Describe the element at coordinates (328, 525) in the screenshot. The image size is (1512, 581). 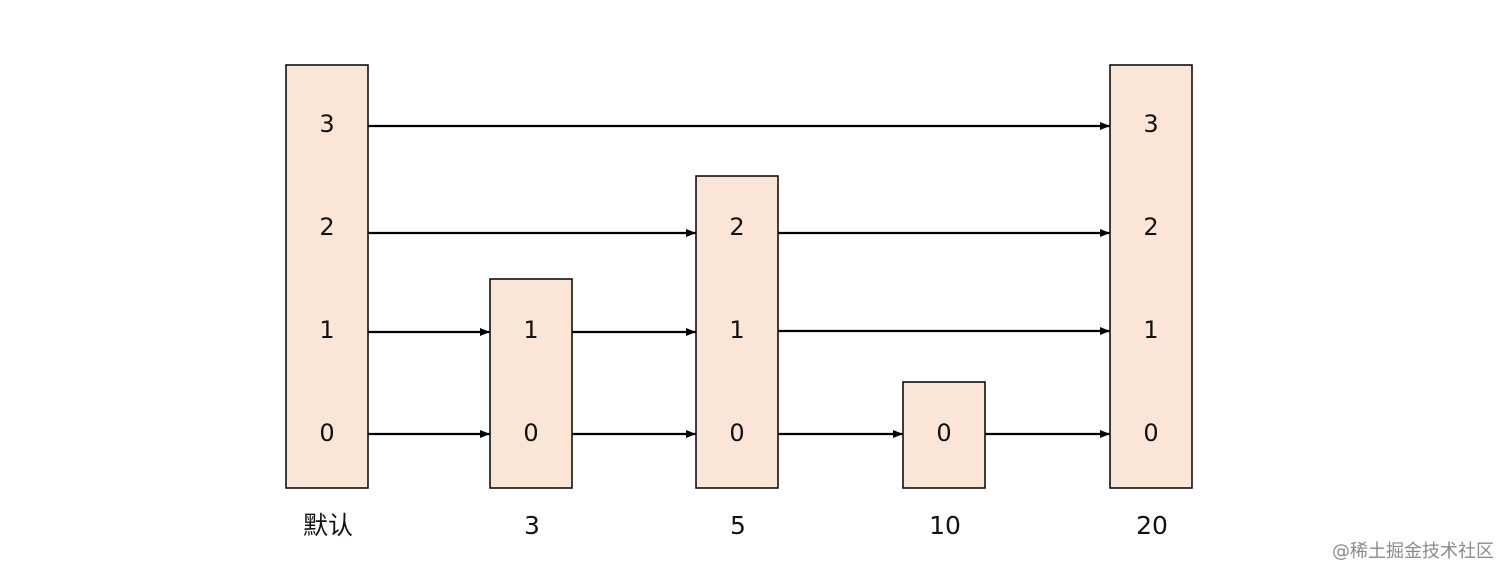
I see `column-label: 默认` at that location.